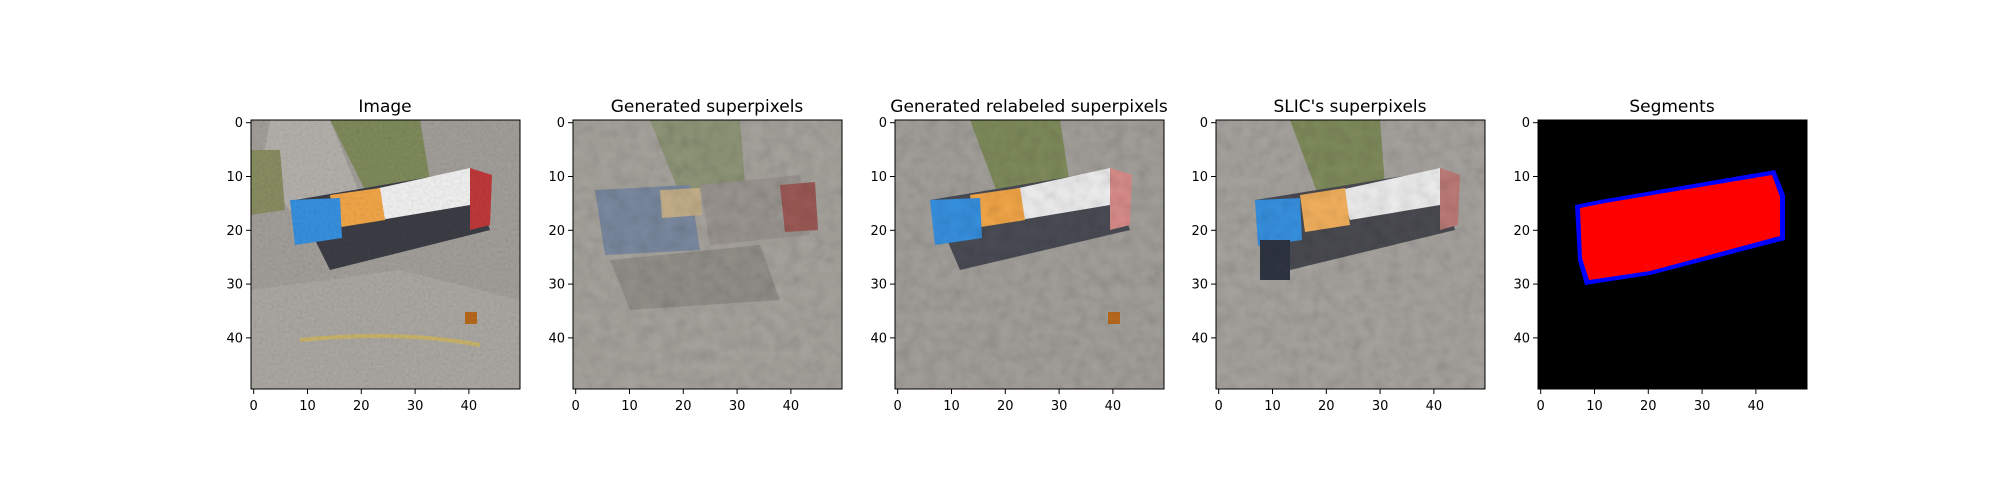  Describe the element at coordinates (268, 182) in the screenshot. I see `grass-left-region` at that location.